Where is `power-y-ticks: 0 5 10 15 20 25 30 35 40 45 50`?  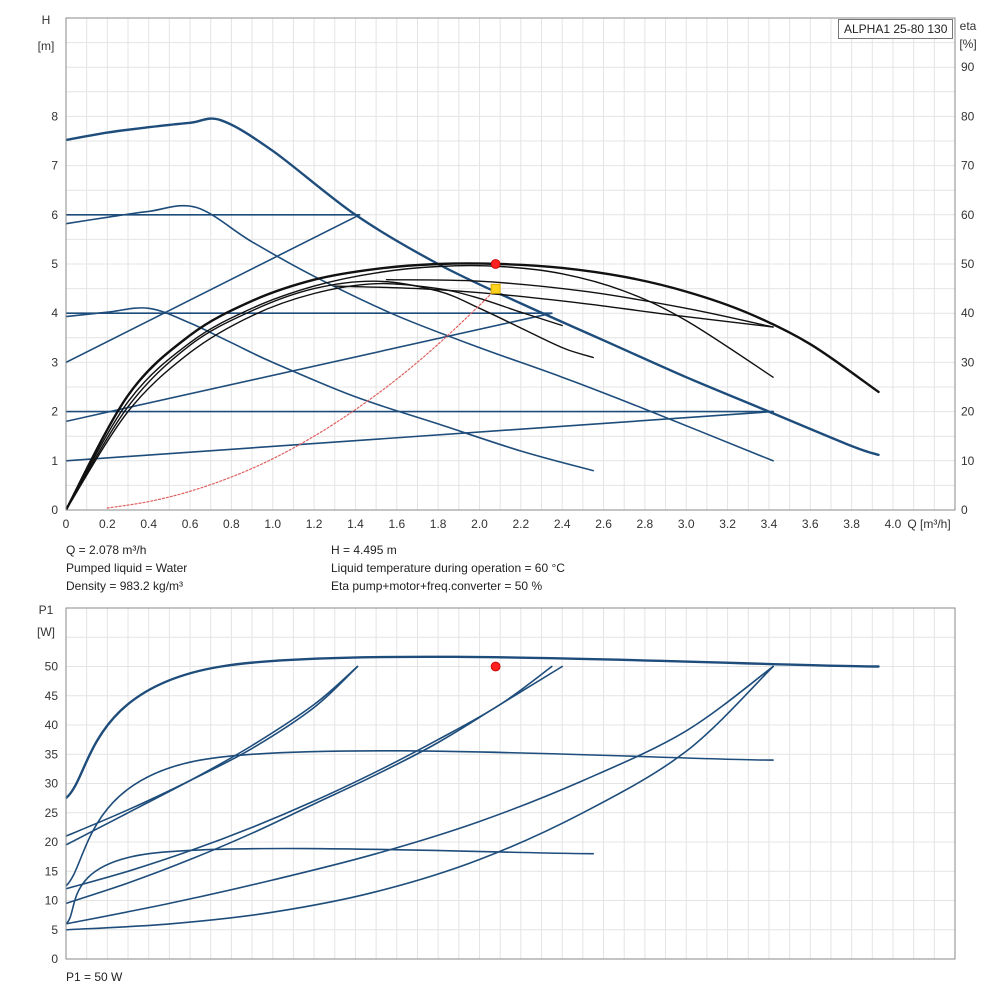
power-y-ticks: 0 5 10 15 20 25 30 35 40 45 50 is located at coordinates (52, 813).